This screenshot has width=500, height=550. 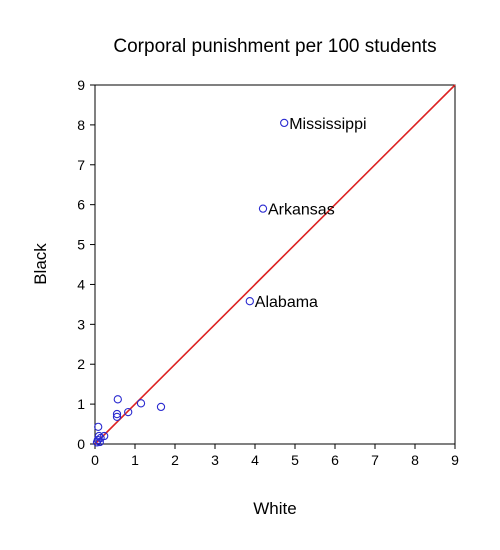 What do you see at coordinates (455, 460) in the screenshot?
I see `x-tick-label: 9` at bounding box center [455, 460].